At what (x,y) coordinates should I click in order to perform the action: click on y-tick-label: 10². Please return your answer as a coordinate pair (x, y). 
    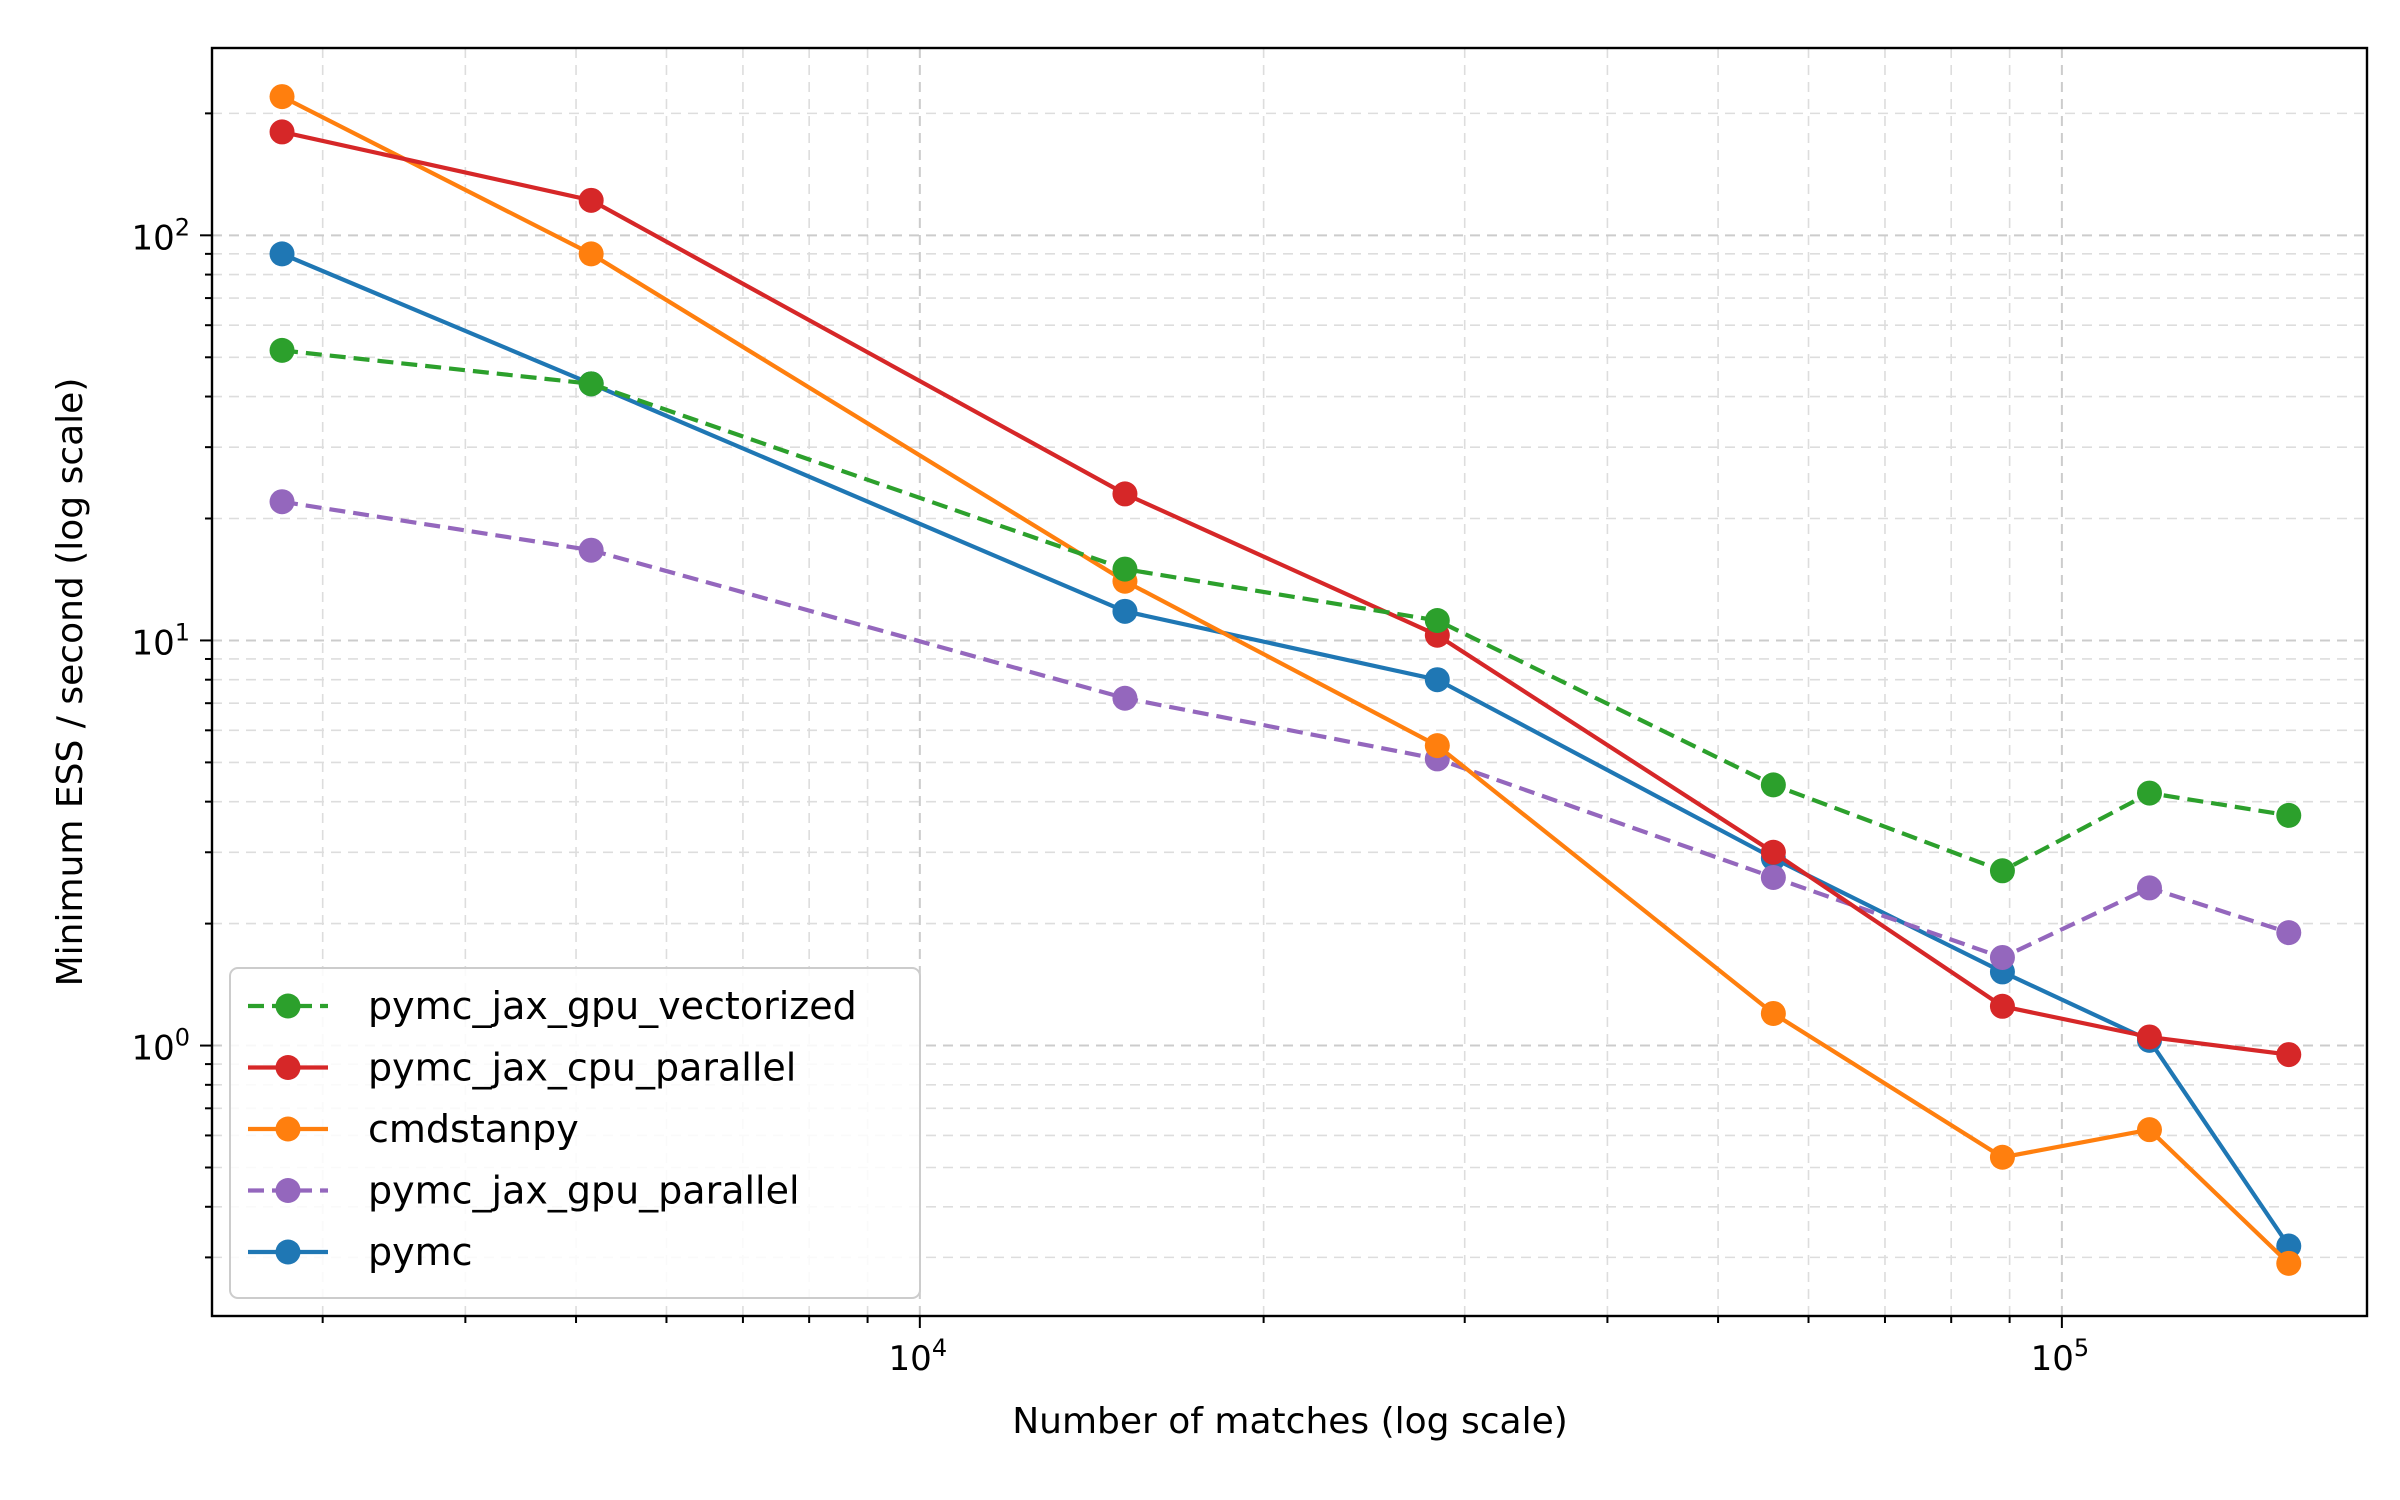
    Looking at the image, I should click on (160, 235).